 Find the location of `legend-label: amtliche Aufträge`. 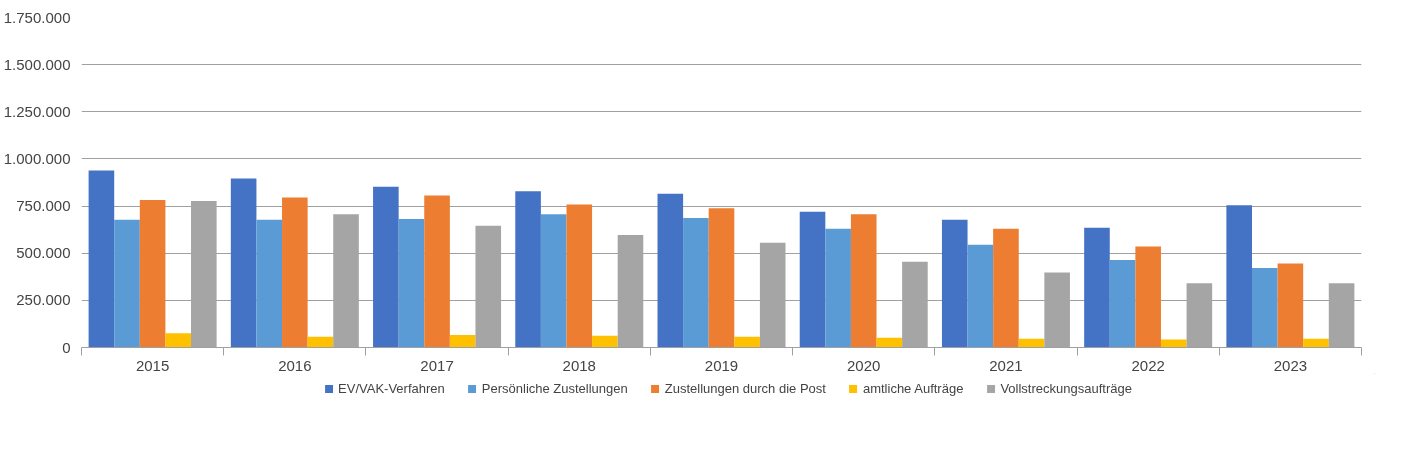

legend-label: amtliche Aufträge is located at coordinates (913, 388).